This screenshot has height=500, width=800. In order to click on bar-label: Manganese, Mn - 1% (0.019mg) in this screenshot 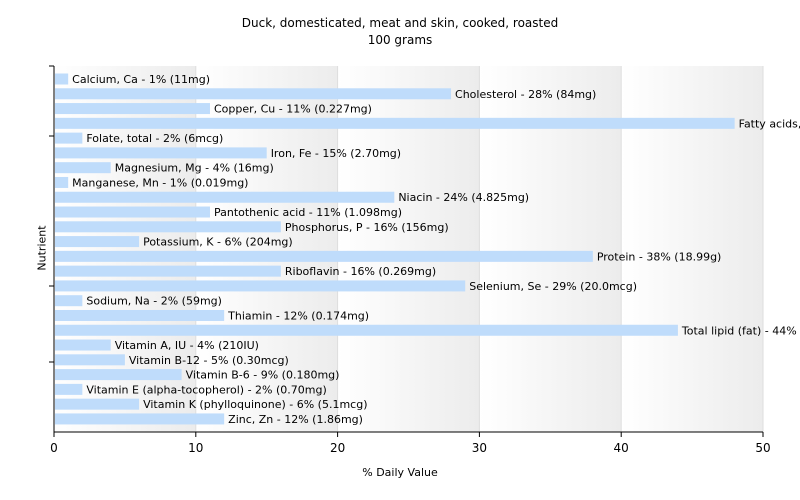, I will do `click(160, 182)`.